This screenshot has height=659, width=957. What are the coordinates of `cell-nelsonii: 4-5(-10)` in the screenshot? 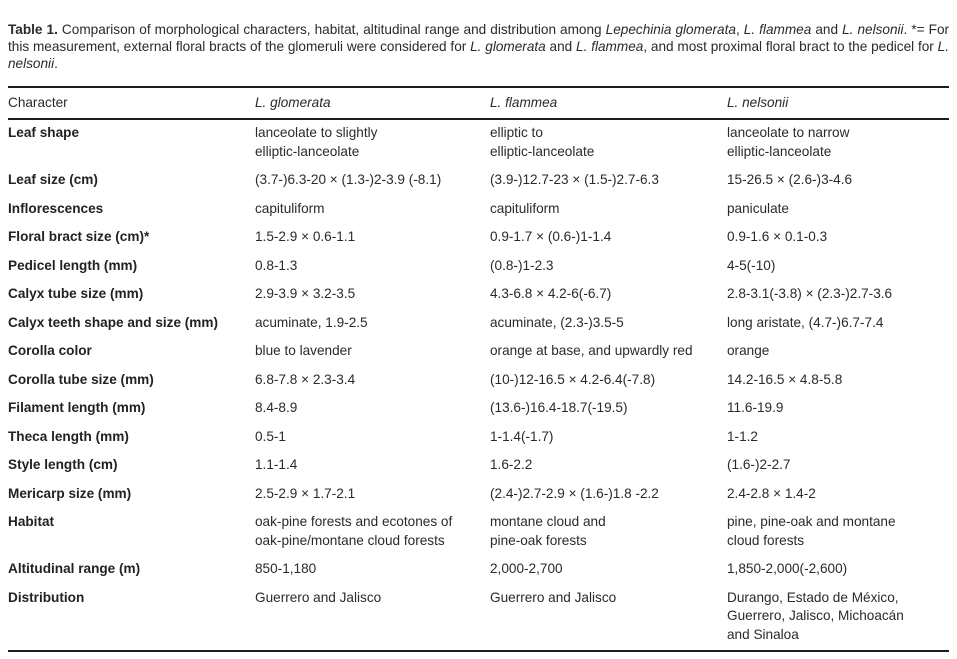 It's located at (751, 265).